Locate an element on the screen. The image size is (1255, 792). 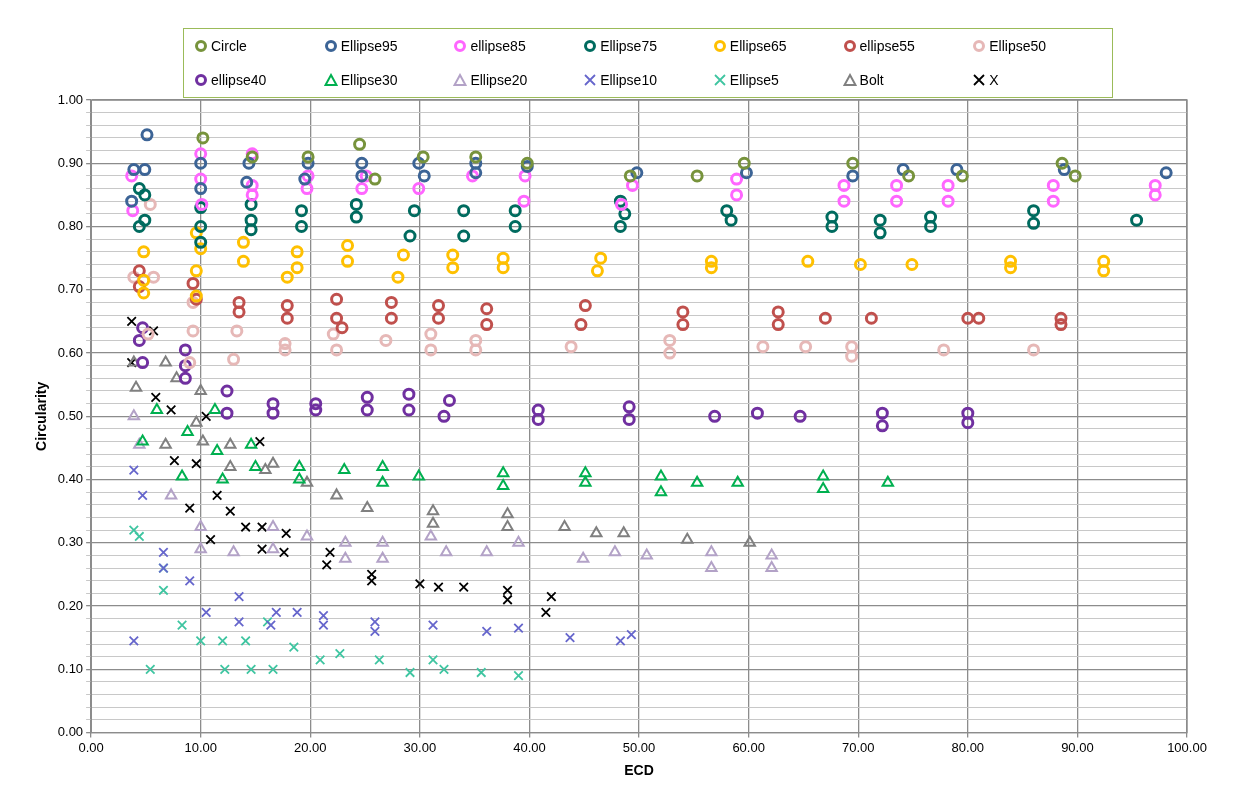
x-tick-label: 30.00 is located at coordinates (420, 747).